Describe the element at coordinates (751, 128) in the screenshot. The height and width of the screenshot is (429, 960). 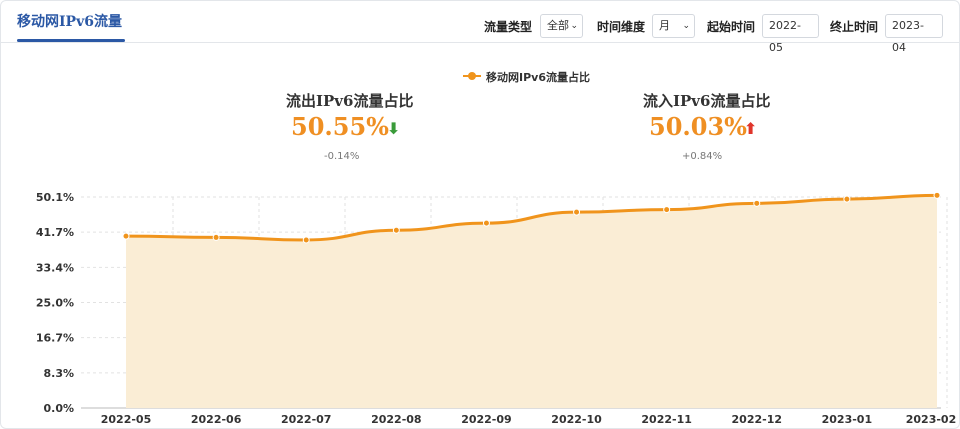
I see `arrow-up-icon: ⬆` at that location.